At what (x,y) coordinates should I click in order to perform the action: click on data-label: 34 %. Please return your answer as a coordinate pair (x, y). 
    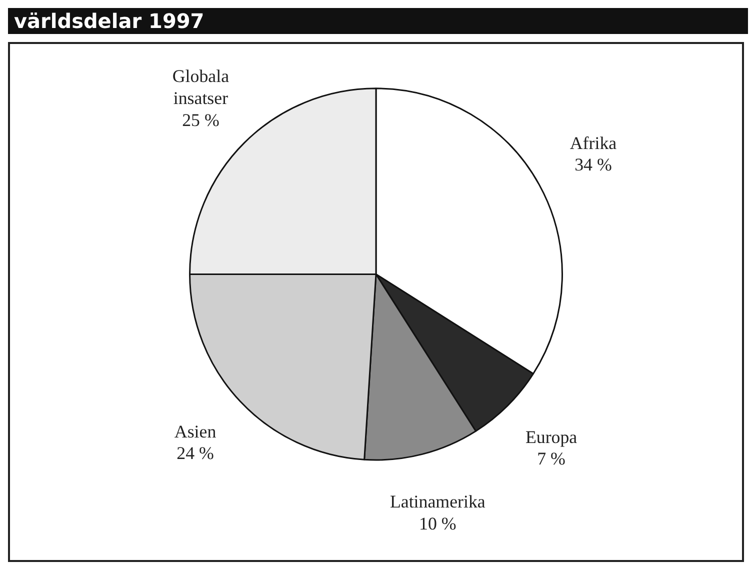
    Looking at the image, I should click on (593, 164).